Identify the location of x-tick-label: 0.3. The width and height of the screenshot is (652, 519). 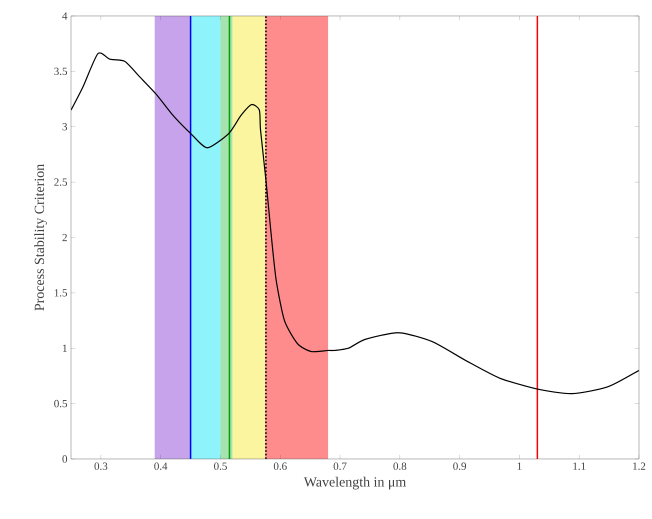
(101, 466).